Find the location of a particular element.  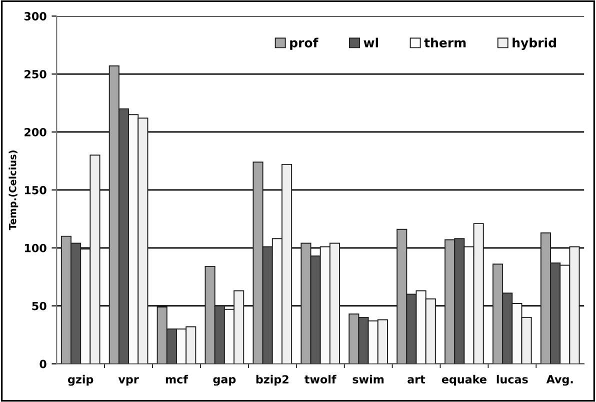

x-tick-label: equake is located at coordinates (464, 380).